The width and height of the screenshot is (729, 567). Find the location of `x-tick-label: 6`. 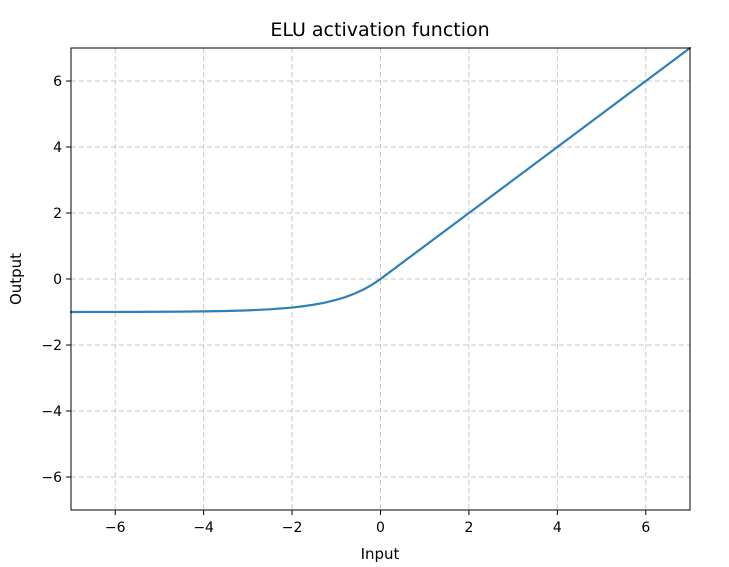

x-tick-label: 6 is located at coordinates (645, 528).